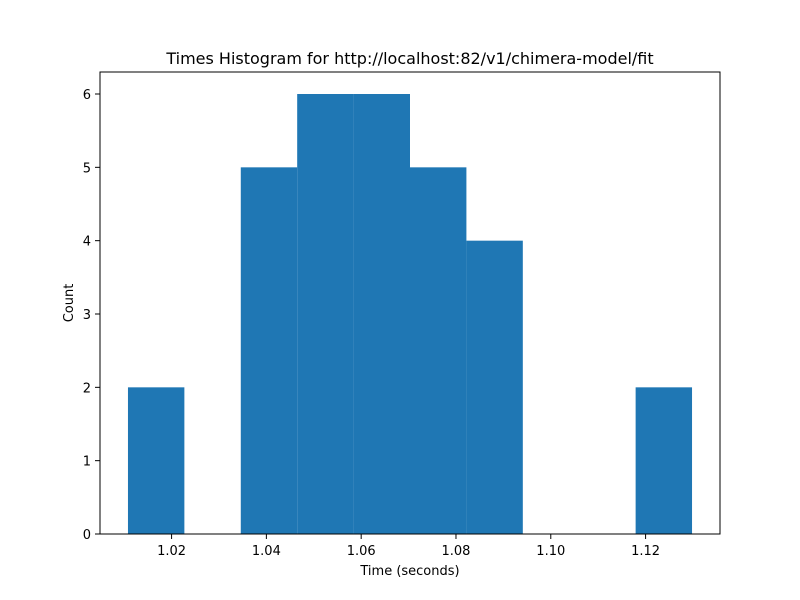 This screenshot has width=800, height=600. What do you see at coordinates (87, 535) in the screenshot?
I see `y-tick-label: 0` at bounding box center [87, 535].